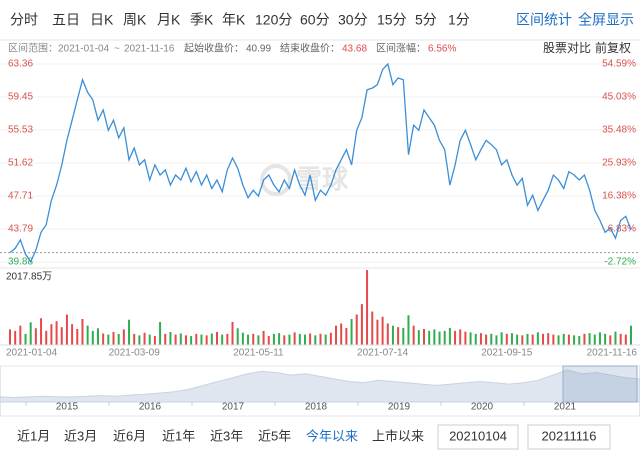 This screenshot has height=454, width=640. I want to click on period-tab: 周K, so click(135, 20).